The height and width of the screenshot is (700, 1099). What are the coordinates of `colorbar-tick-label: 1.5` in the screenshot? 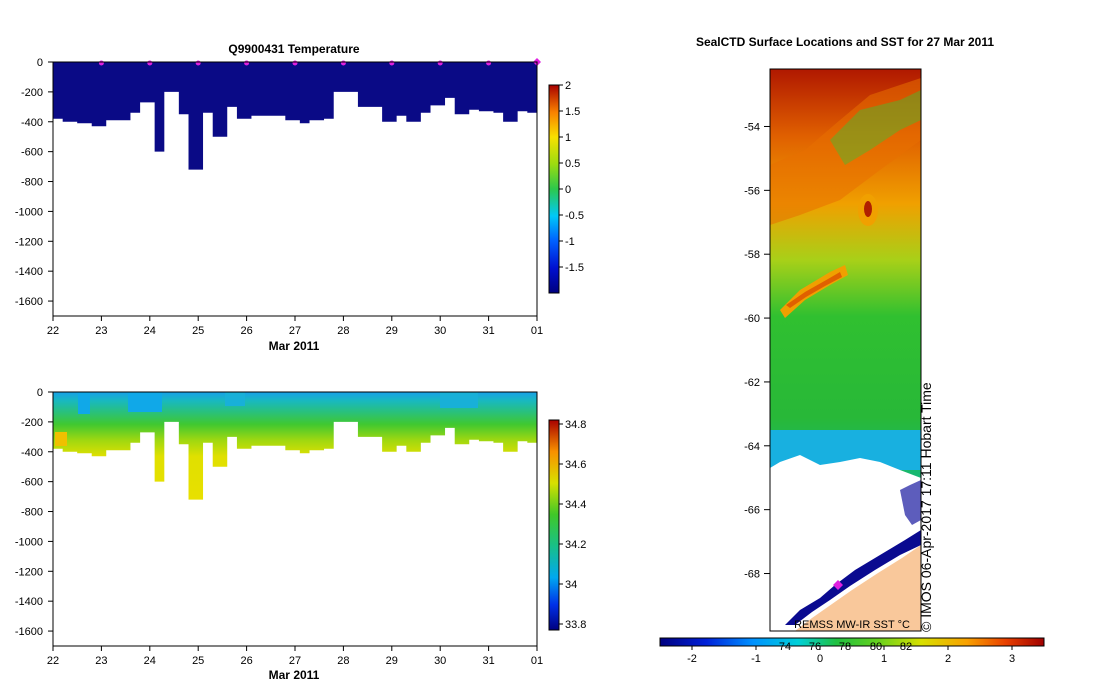 It's located at (572, 112).